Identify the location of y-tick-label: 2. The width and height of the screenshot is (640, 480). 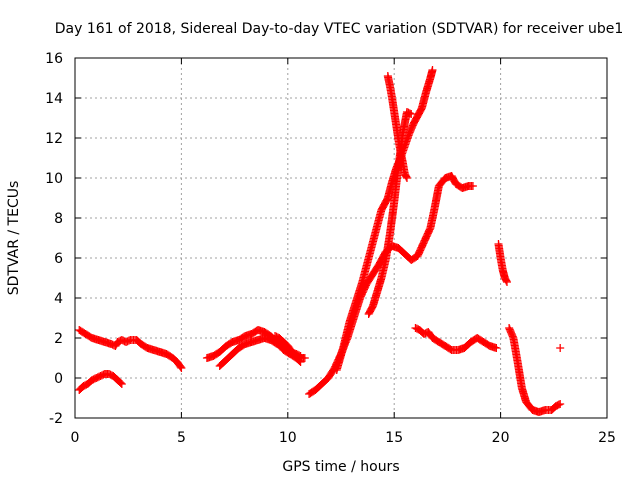
(58, 339).